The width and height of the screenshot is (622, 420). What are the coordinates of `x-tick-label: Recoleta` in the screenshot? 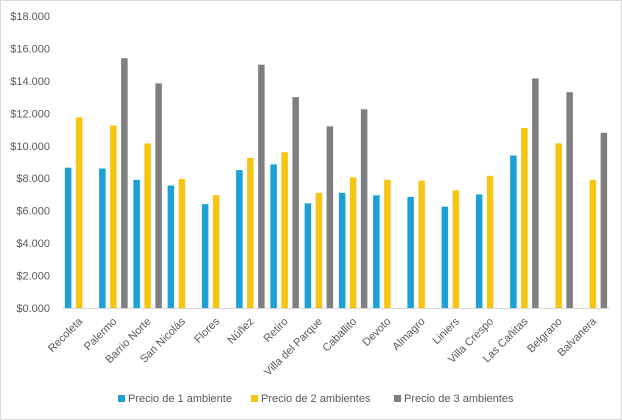 It's located at (66, 335).